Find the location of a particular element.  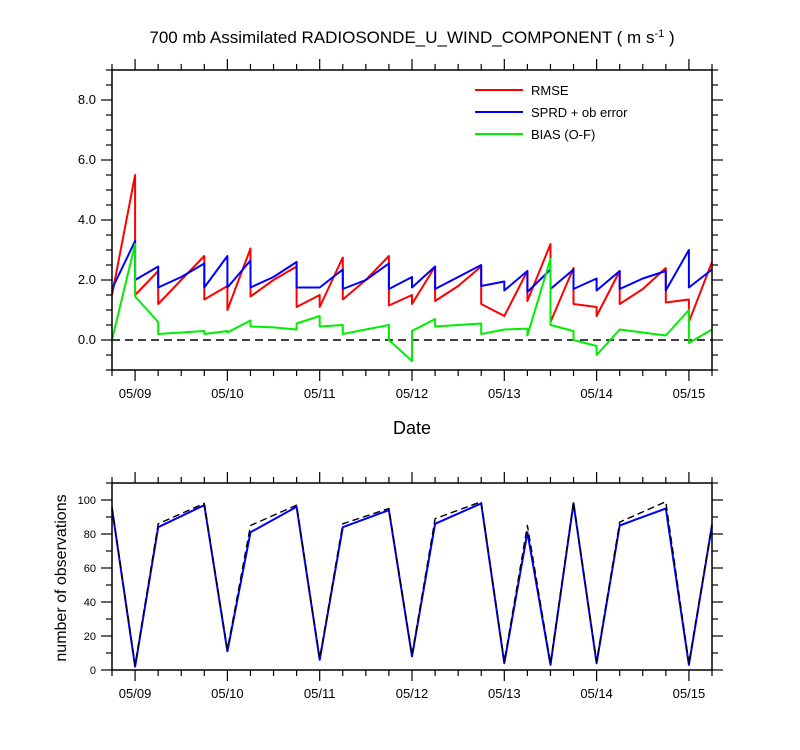

y-tick-label: 6.0 is located at coordinates (87, 159).